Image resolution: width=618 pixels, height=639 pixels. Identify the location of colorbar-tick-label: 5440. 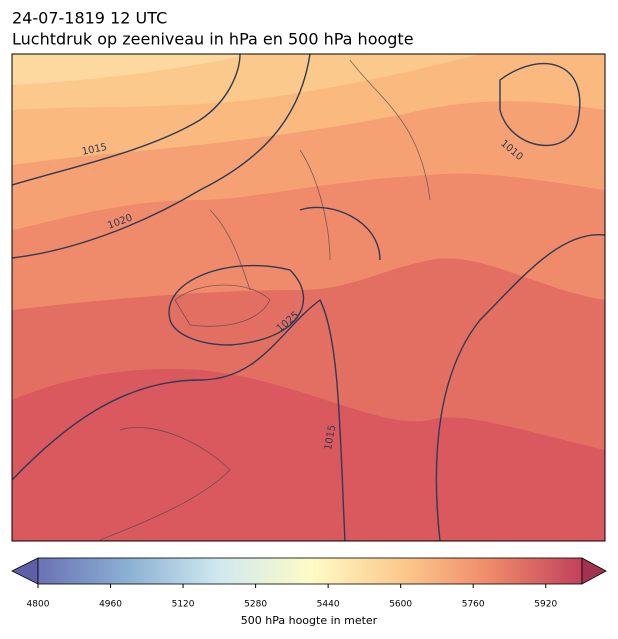
(328, 605).